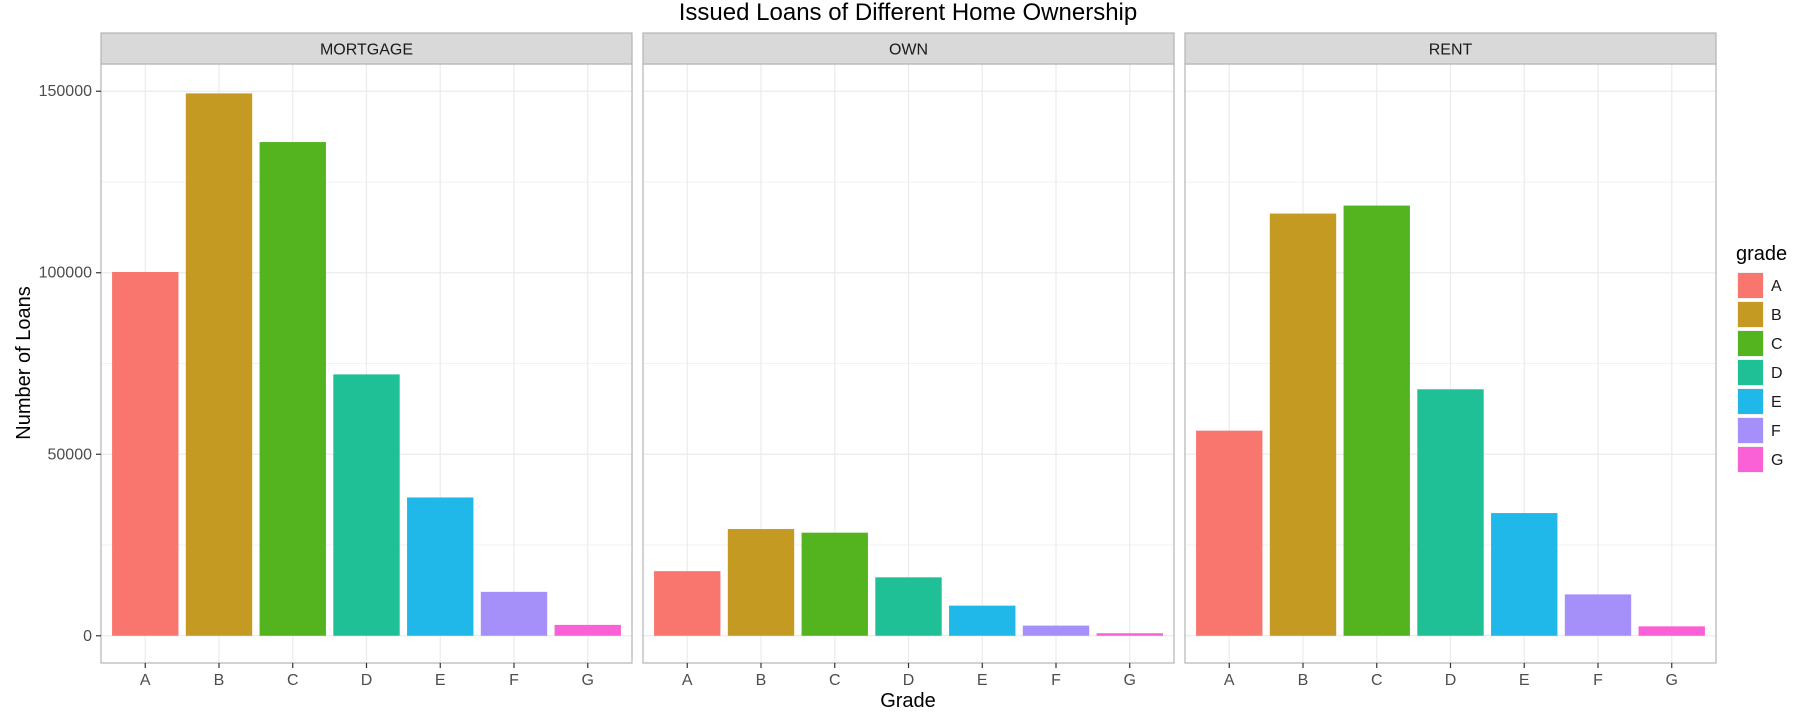 The width and height of the screenshot is (1806, 720). Describe the element at coordinates (834, 584) in the screenshot. I see `bar-own-c` at that location.